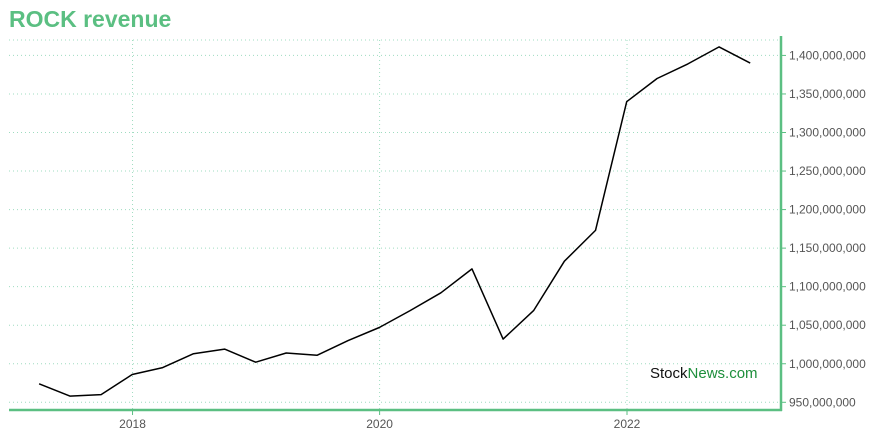 The image size is (880, 440). I want to click on y-tick-label: 1,000,000,000, so click(827, 364).